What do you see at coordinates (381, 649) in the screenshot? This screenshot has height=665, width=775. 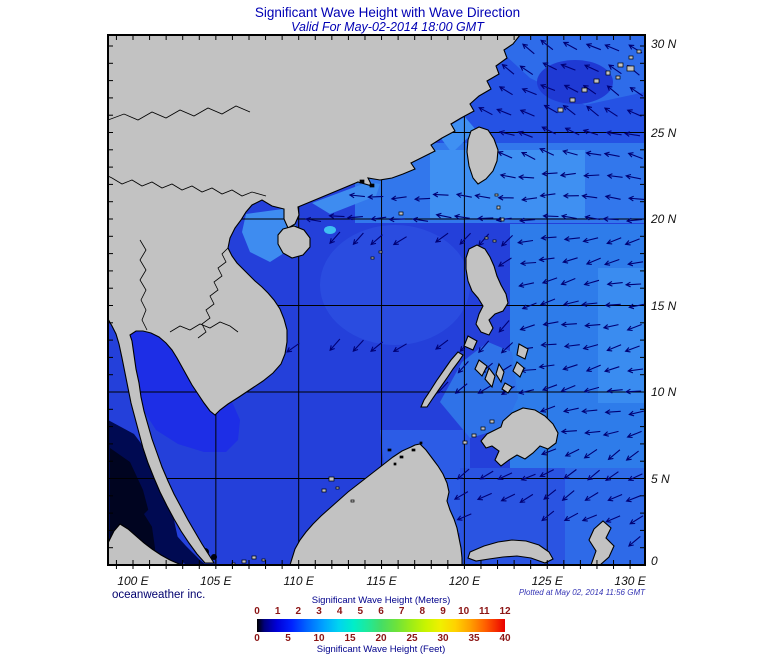 I see `legend-title-feet: Significant Wave Height (Feet)` at bounding box center [381, 649].